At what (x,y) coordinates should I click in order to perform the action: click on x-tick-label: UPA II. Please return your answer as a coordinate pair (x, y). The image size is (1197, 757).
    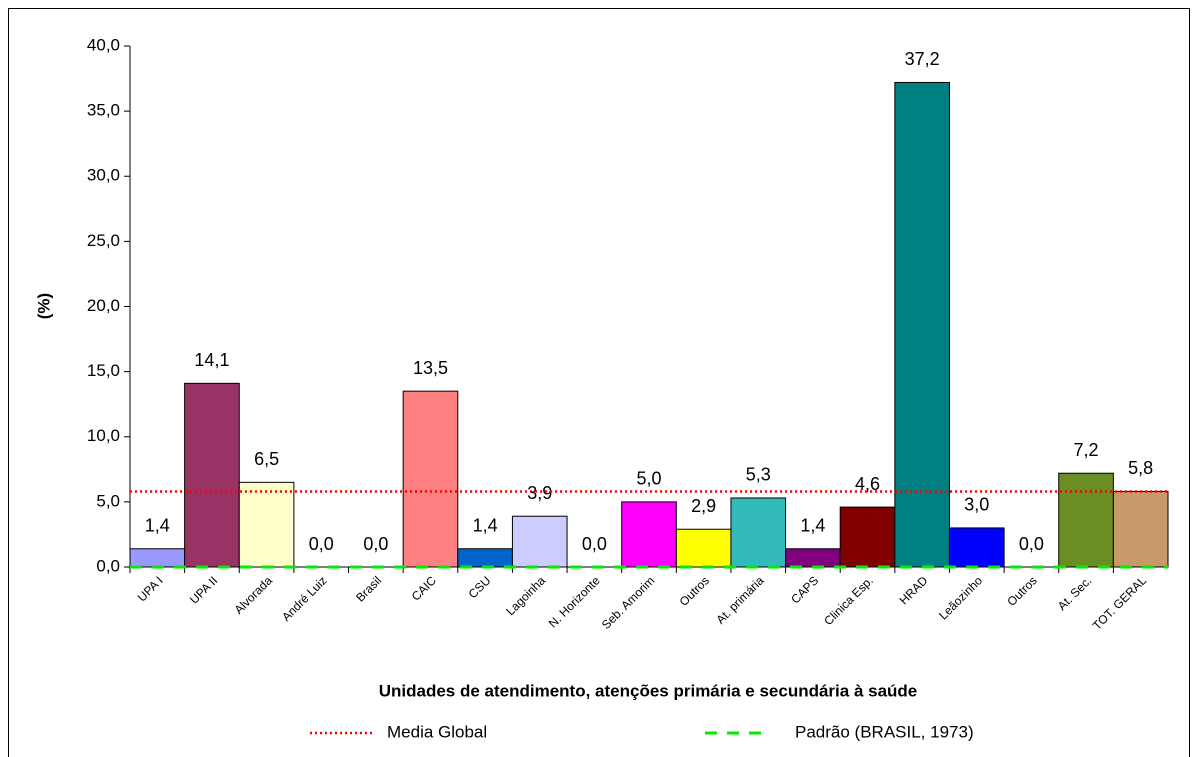
    Looking at the image, I should click on (203, 589).